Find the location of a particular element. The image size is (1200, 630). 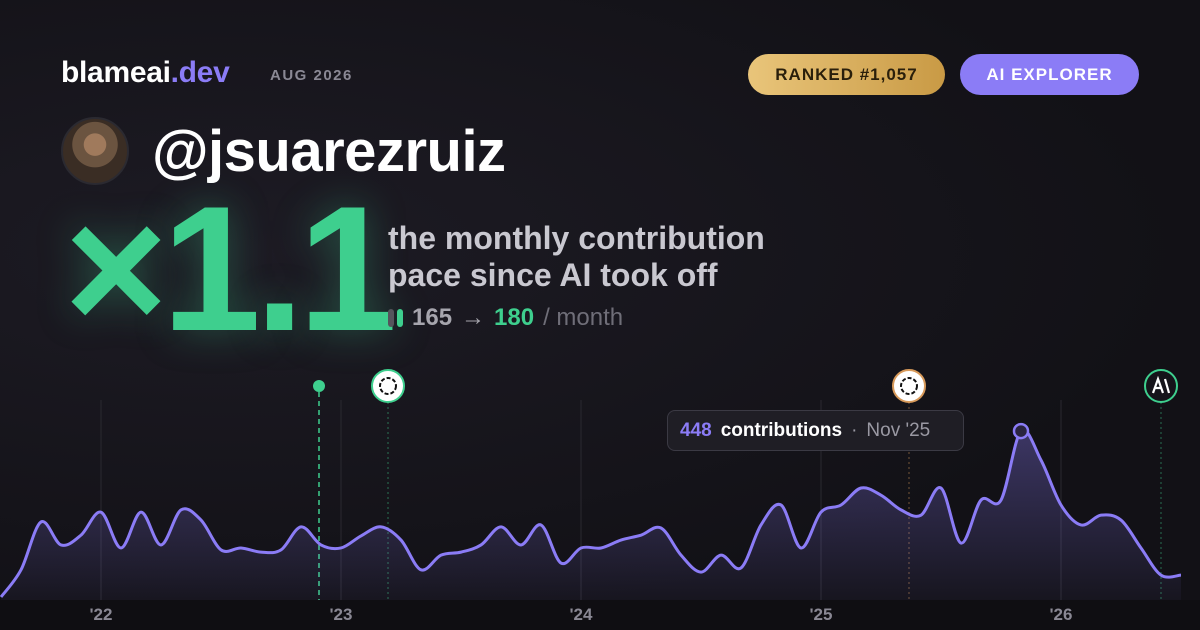

avatar is located at coordinates (95, 151).